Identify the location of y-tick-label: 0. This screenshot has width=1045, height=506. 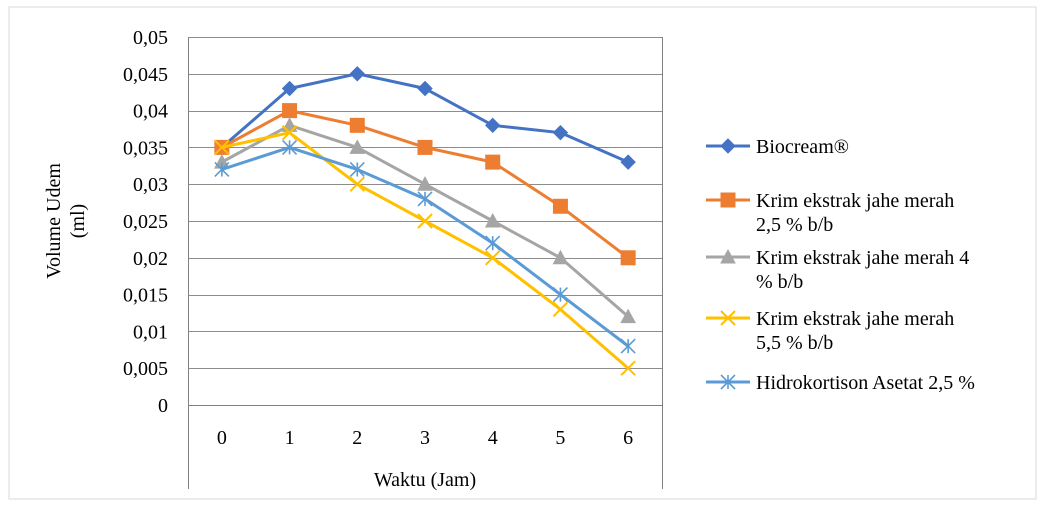
(163, 406).